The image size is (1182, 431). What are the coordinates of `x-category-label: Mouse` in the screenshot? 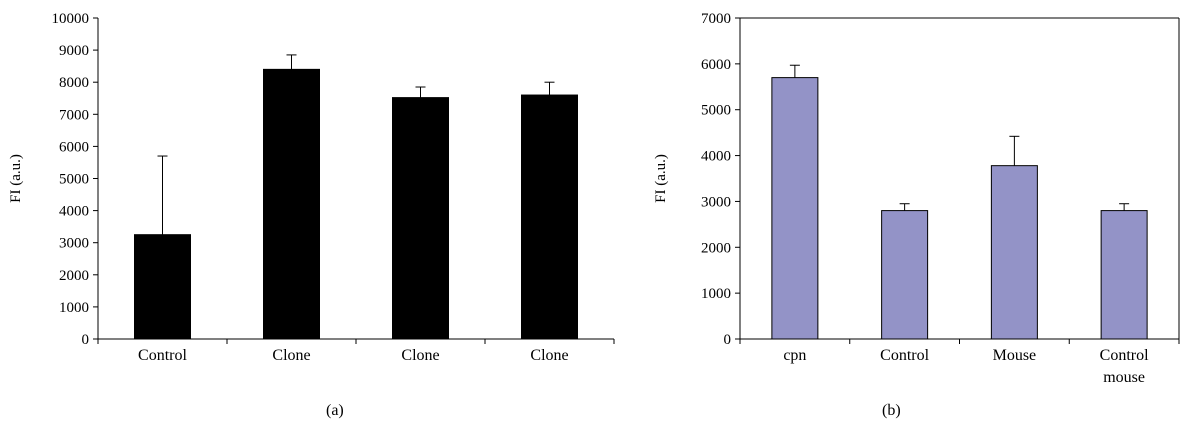 It's located at (1015, 355).